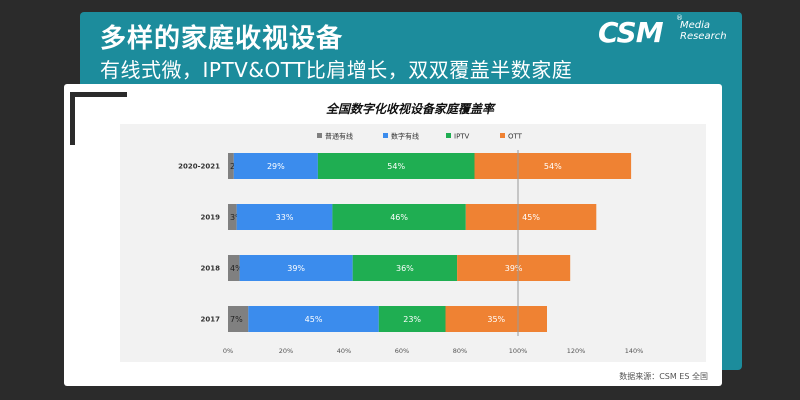  Describe the element at coordinates (695, 25) in the screenshot. I see `logo-media-text: Media` at that location.